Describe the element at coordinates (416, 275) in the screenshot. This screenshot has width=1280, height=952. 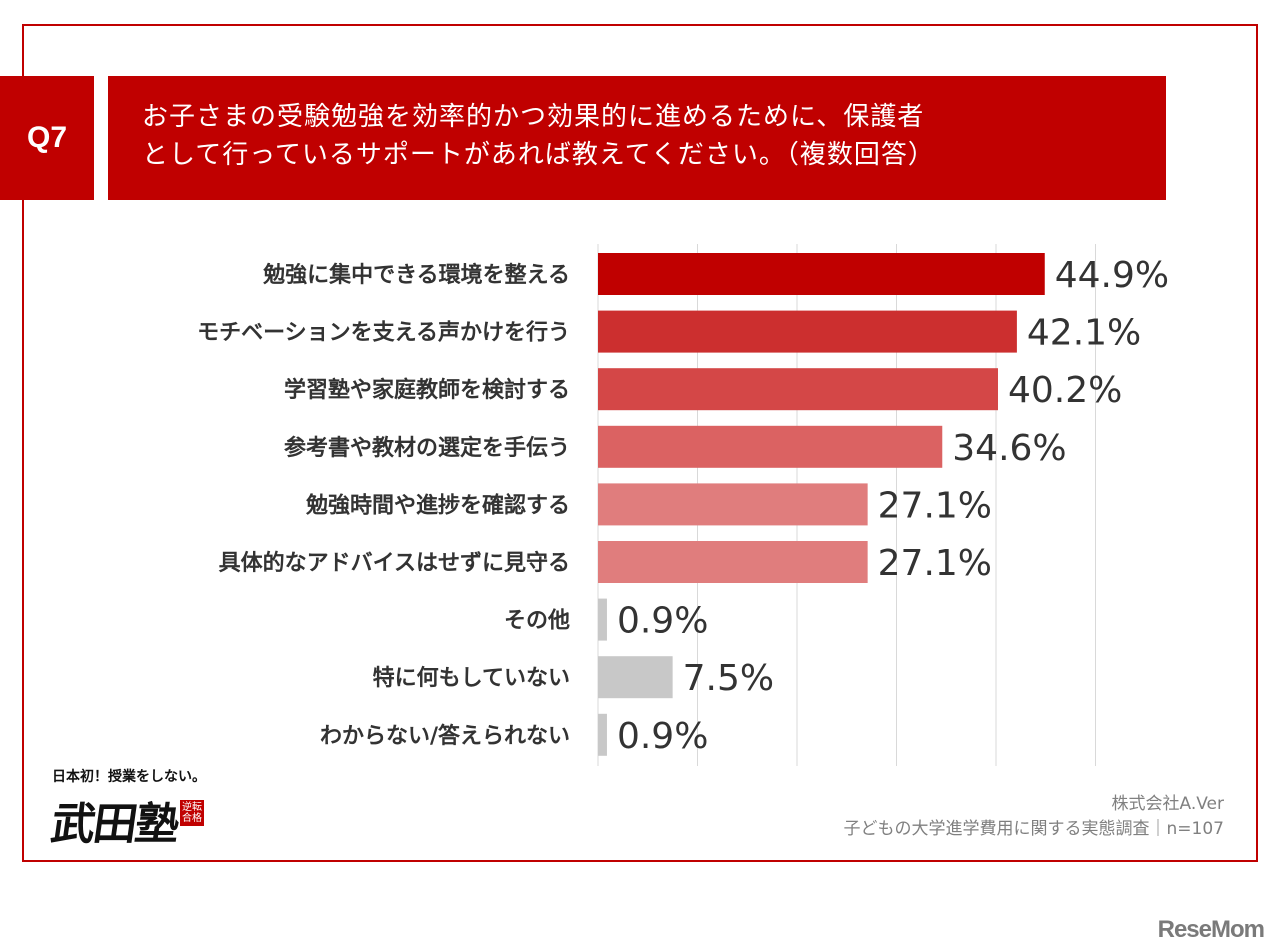
I see `category-label: 勉強に集中できる環境を整える` at that location.